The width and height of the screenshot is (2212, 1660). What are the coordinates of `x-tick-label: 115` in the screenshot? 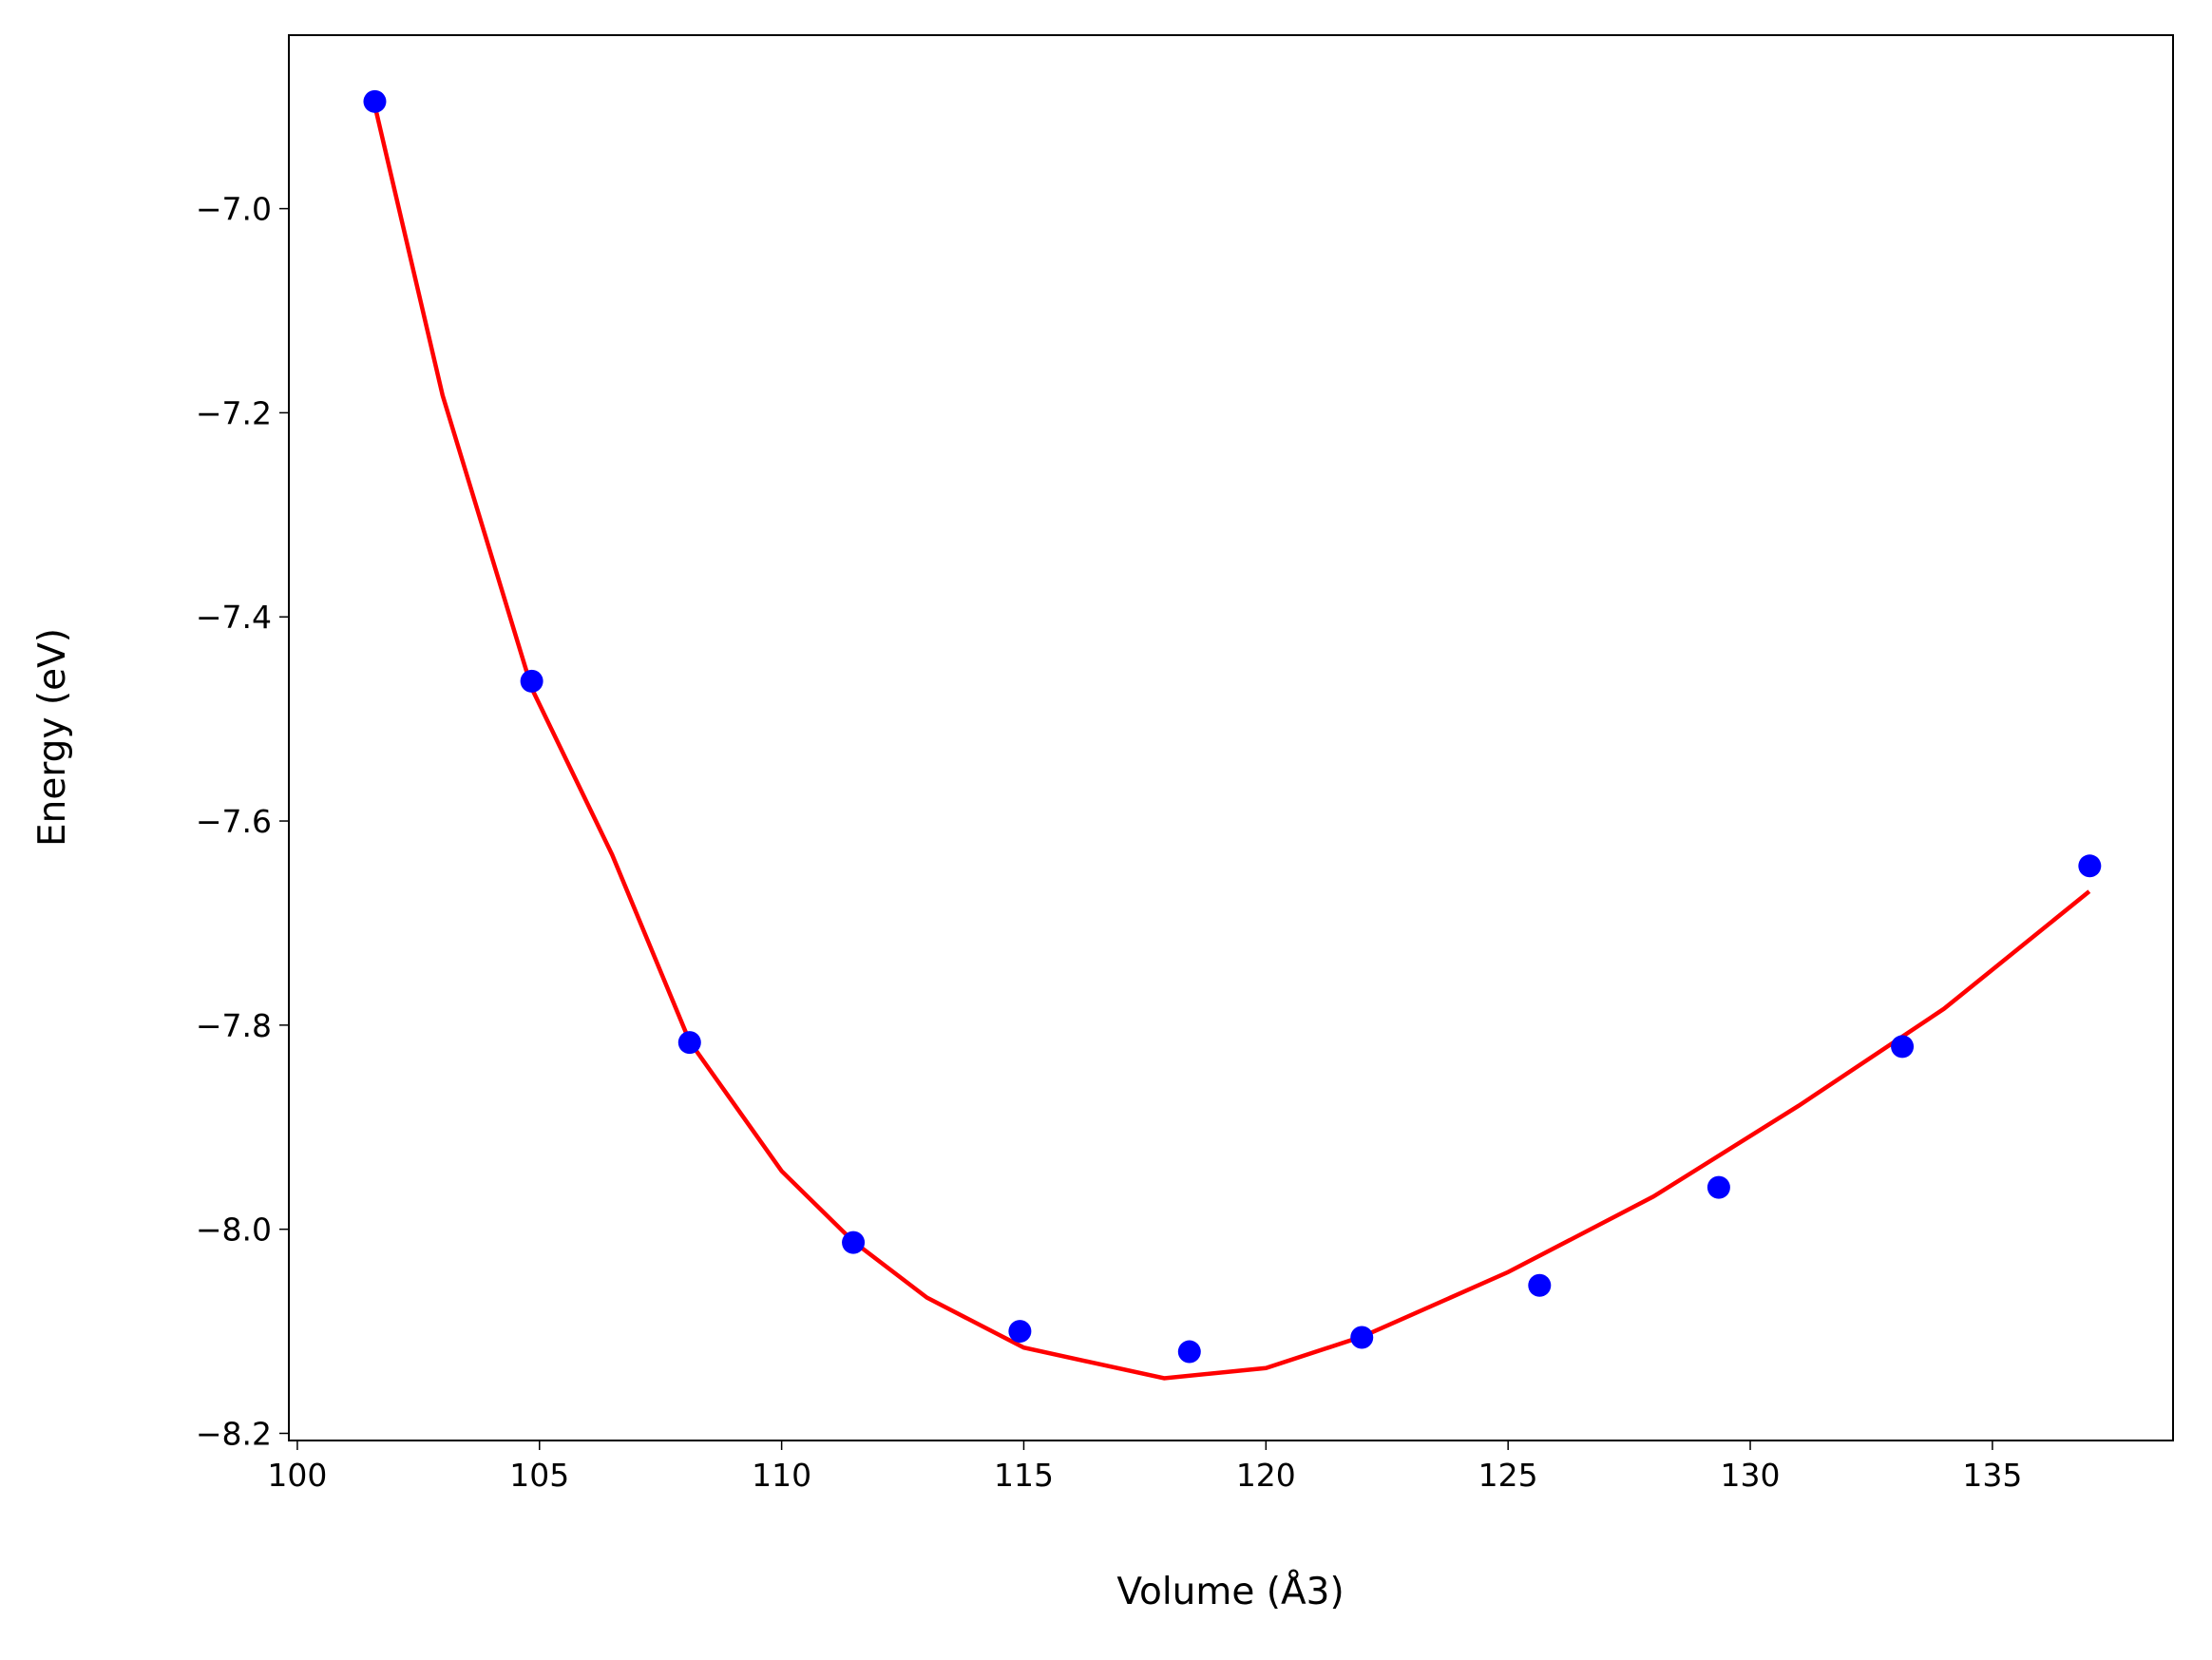 It's located at (1024, 1475).